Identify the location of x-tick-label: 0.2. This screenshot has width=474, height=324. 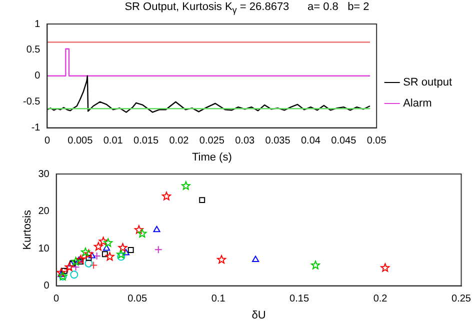
(380, 299).